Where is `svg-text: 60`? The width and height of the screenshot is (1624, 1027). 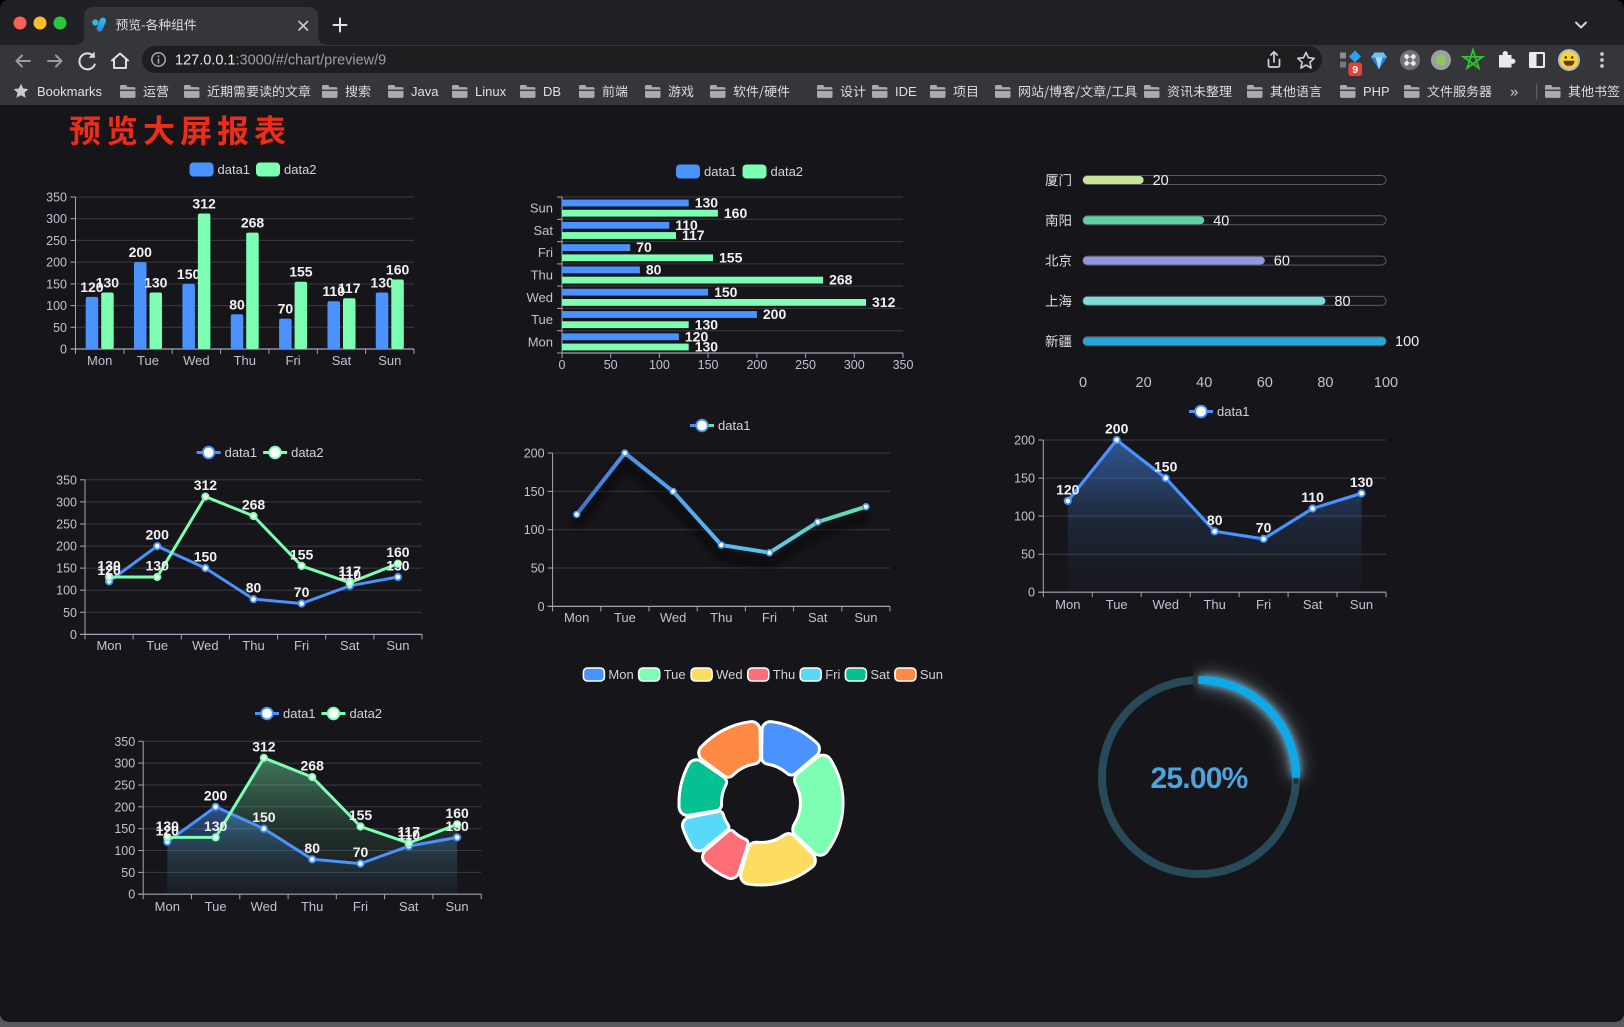
svg-text: 60 is located at coordinates (1265, 383).